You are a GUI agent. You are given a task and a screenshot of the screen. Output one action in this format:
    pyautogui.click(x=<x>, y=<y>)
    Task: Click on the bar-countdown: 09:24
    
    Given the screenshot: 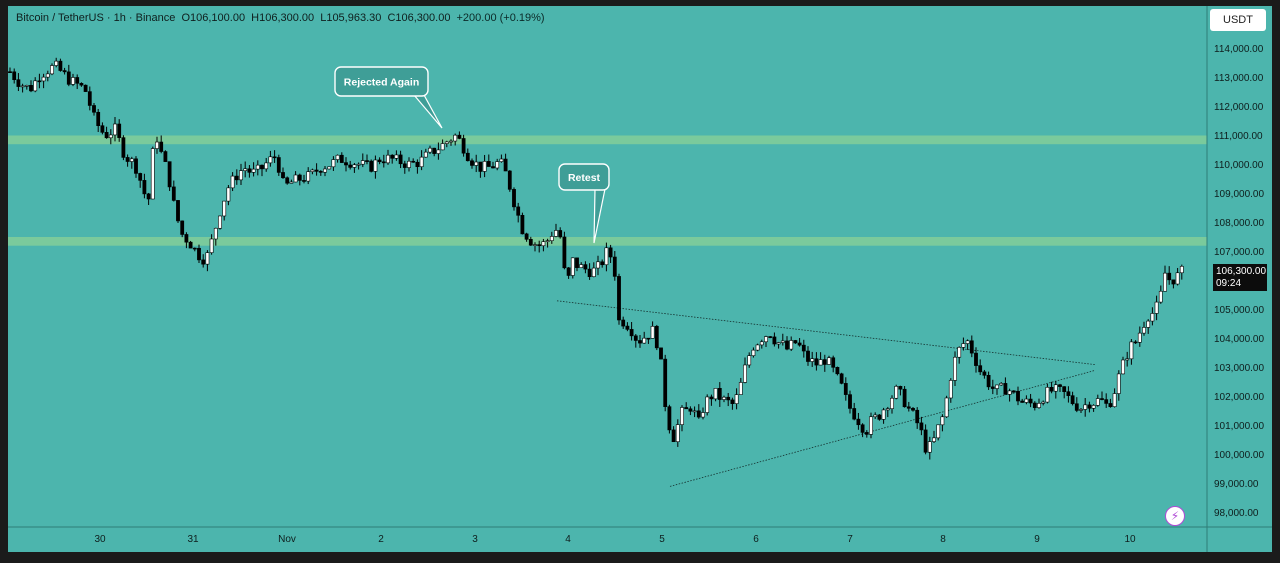 What is the action you would take?
    pyautogui.click(x=1229, y=283)
    